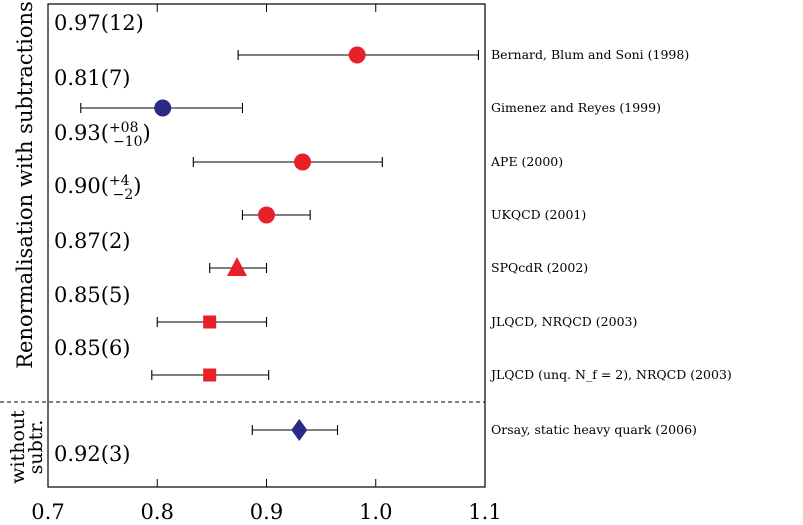 The height and width of the screenshot is (525, 803). I want to click on value-label: 0.87(2), so click(92, 241).